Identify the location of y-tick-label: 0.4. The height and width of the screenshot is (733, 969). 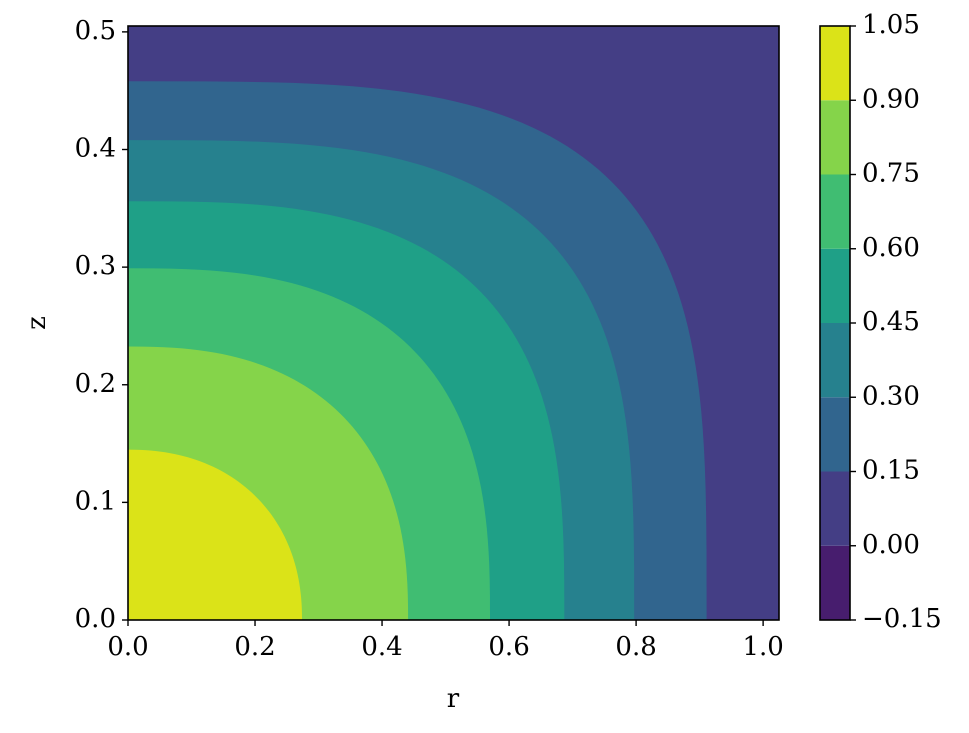
(95, 149).